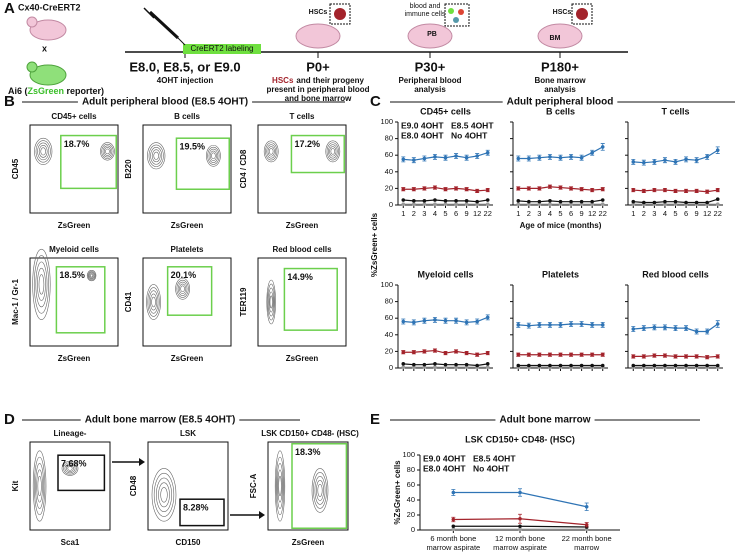 This screenshot has width=741, height=554. I want to click on mouse-icon, so click(48, 30).